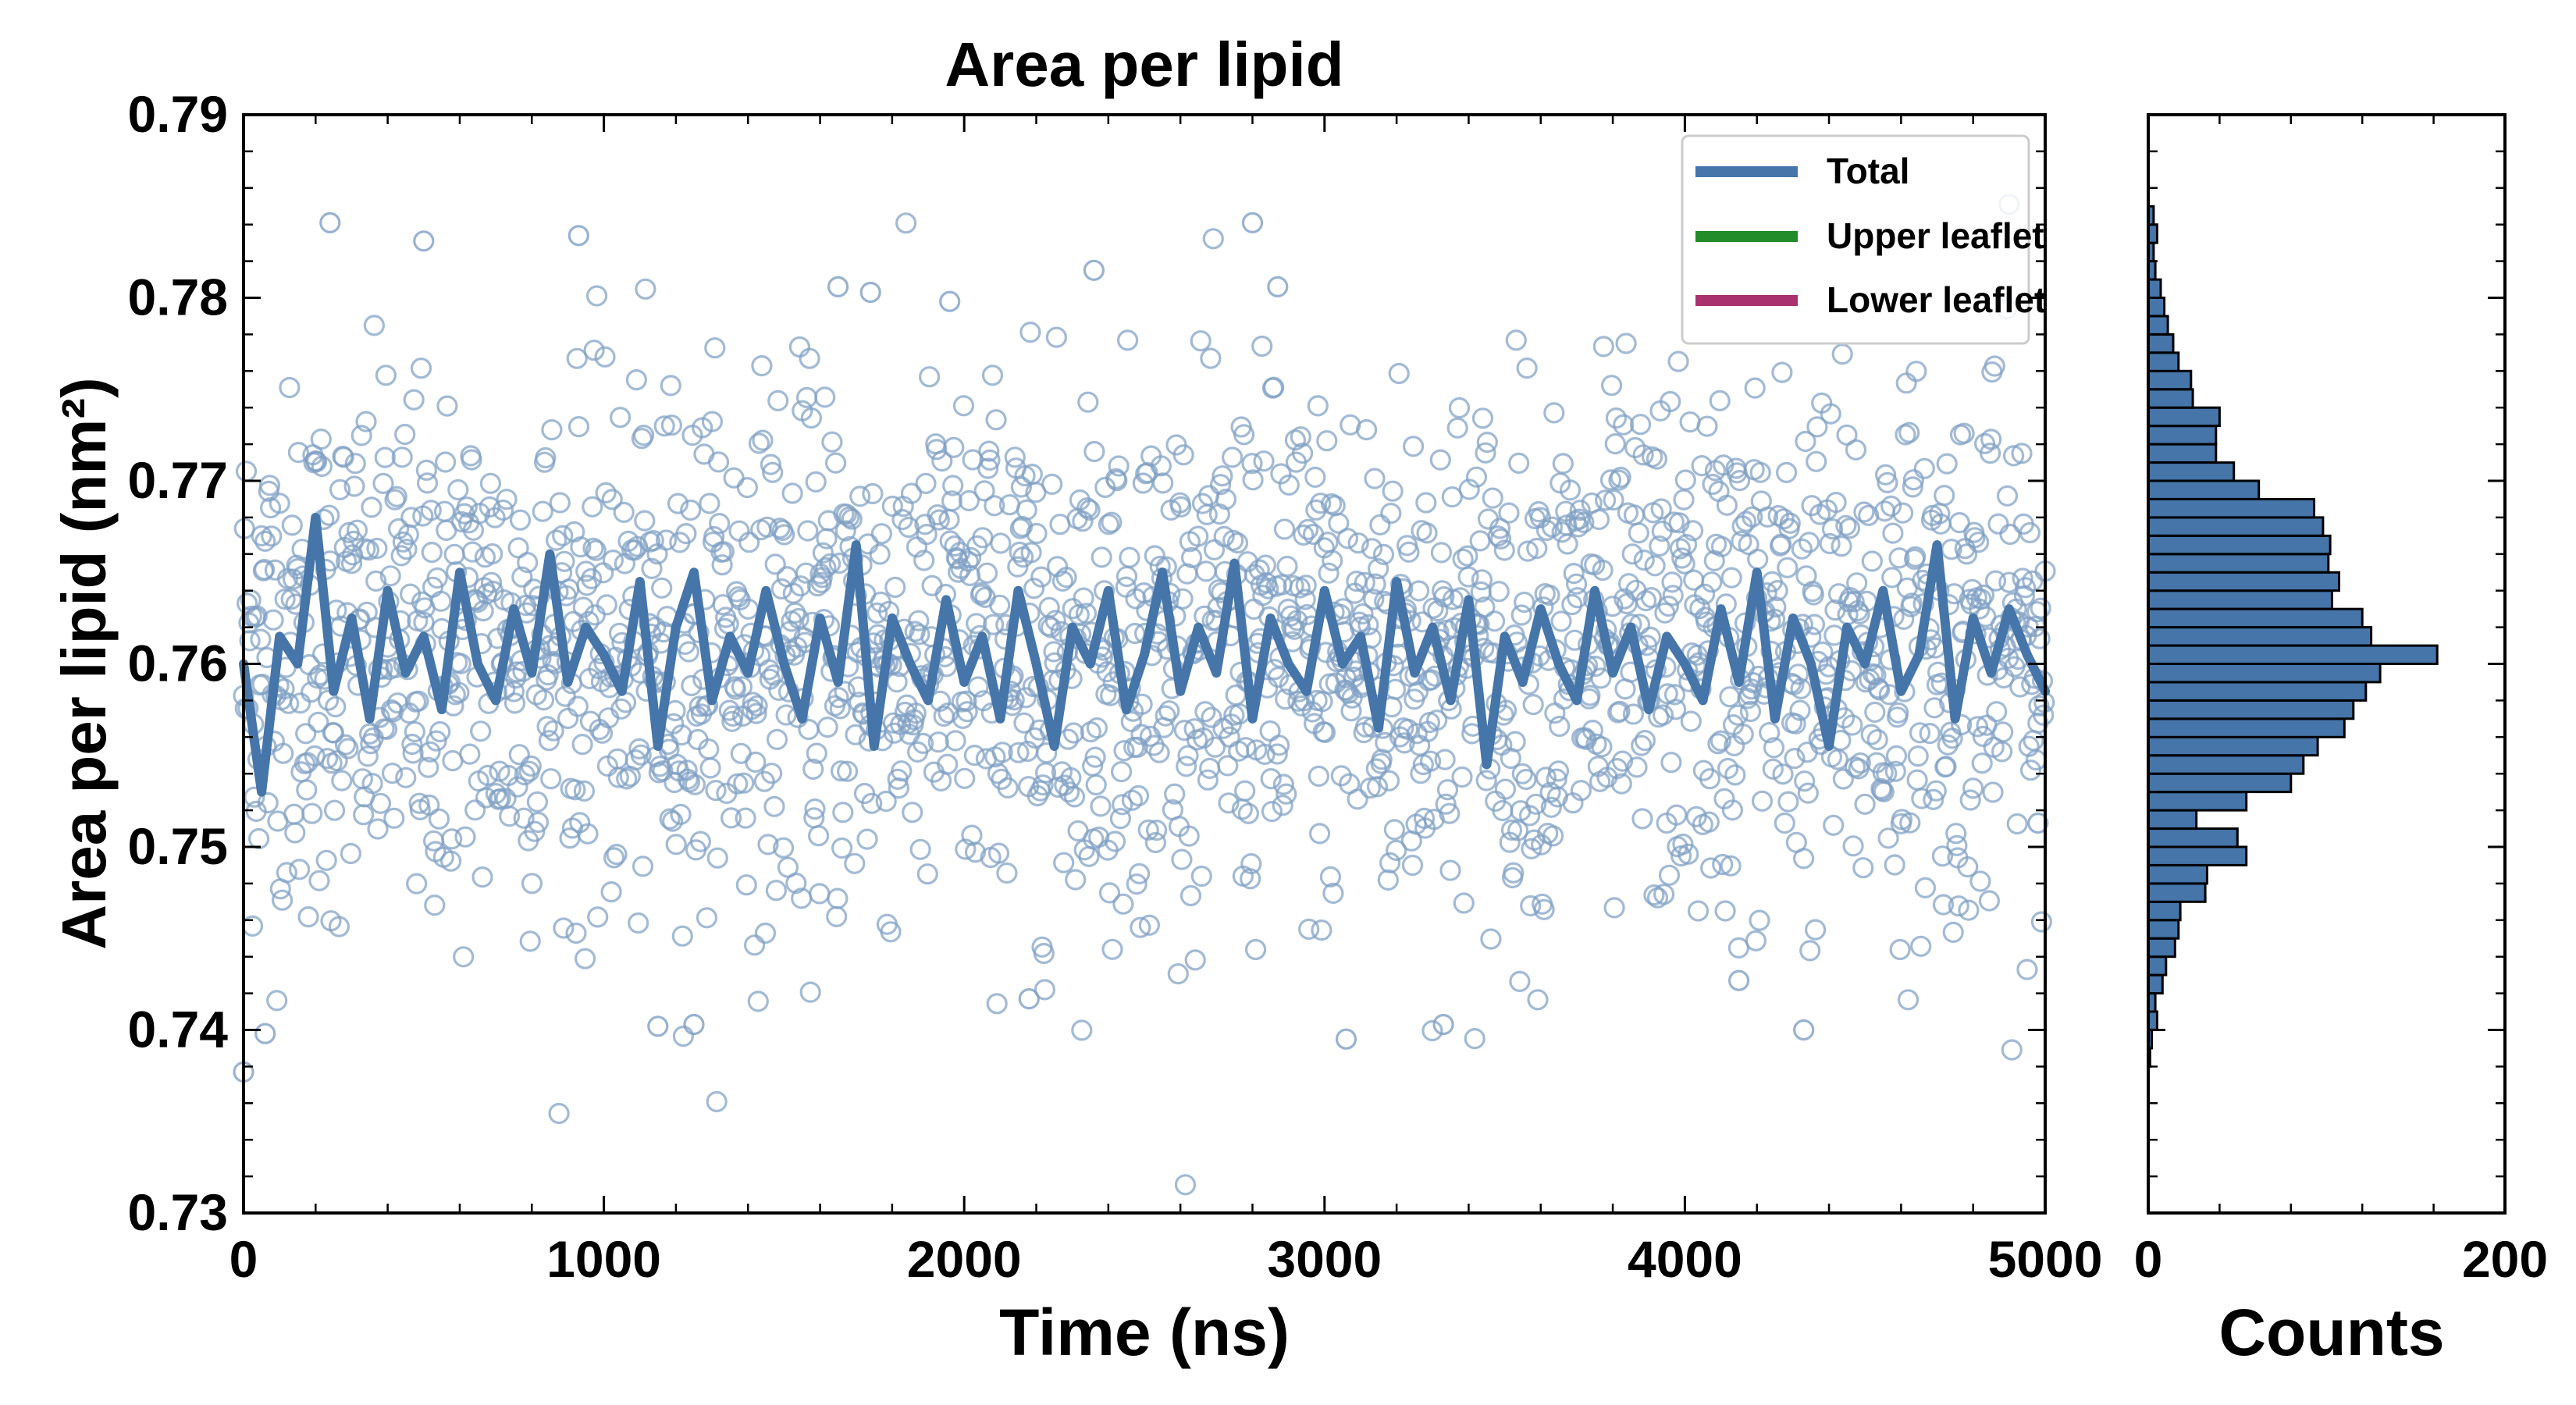 The width and height of the screenshot is (2576, 1405). Describe the element at coordinates (2204, 489) in the screenshot. I see `histogram-bar` at that location.